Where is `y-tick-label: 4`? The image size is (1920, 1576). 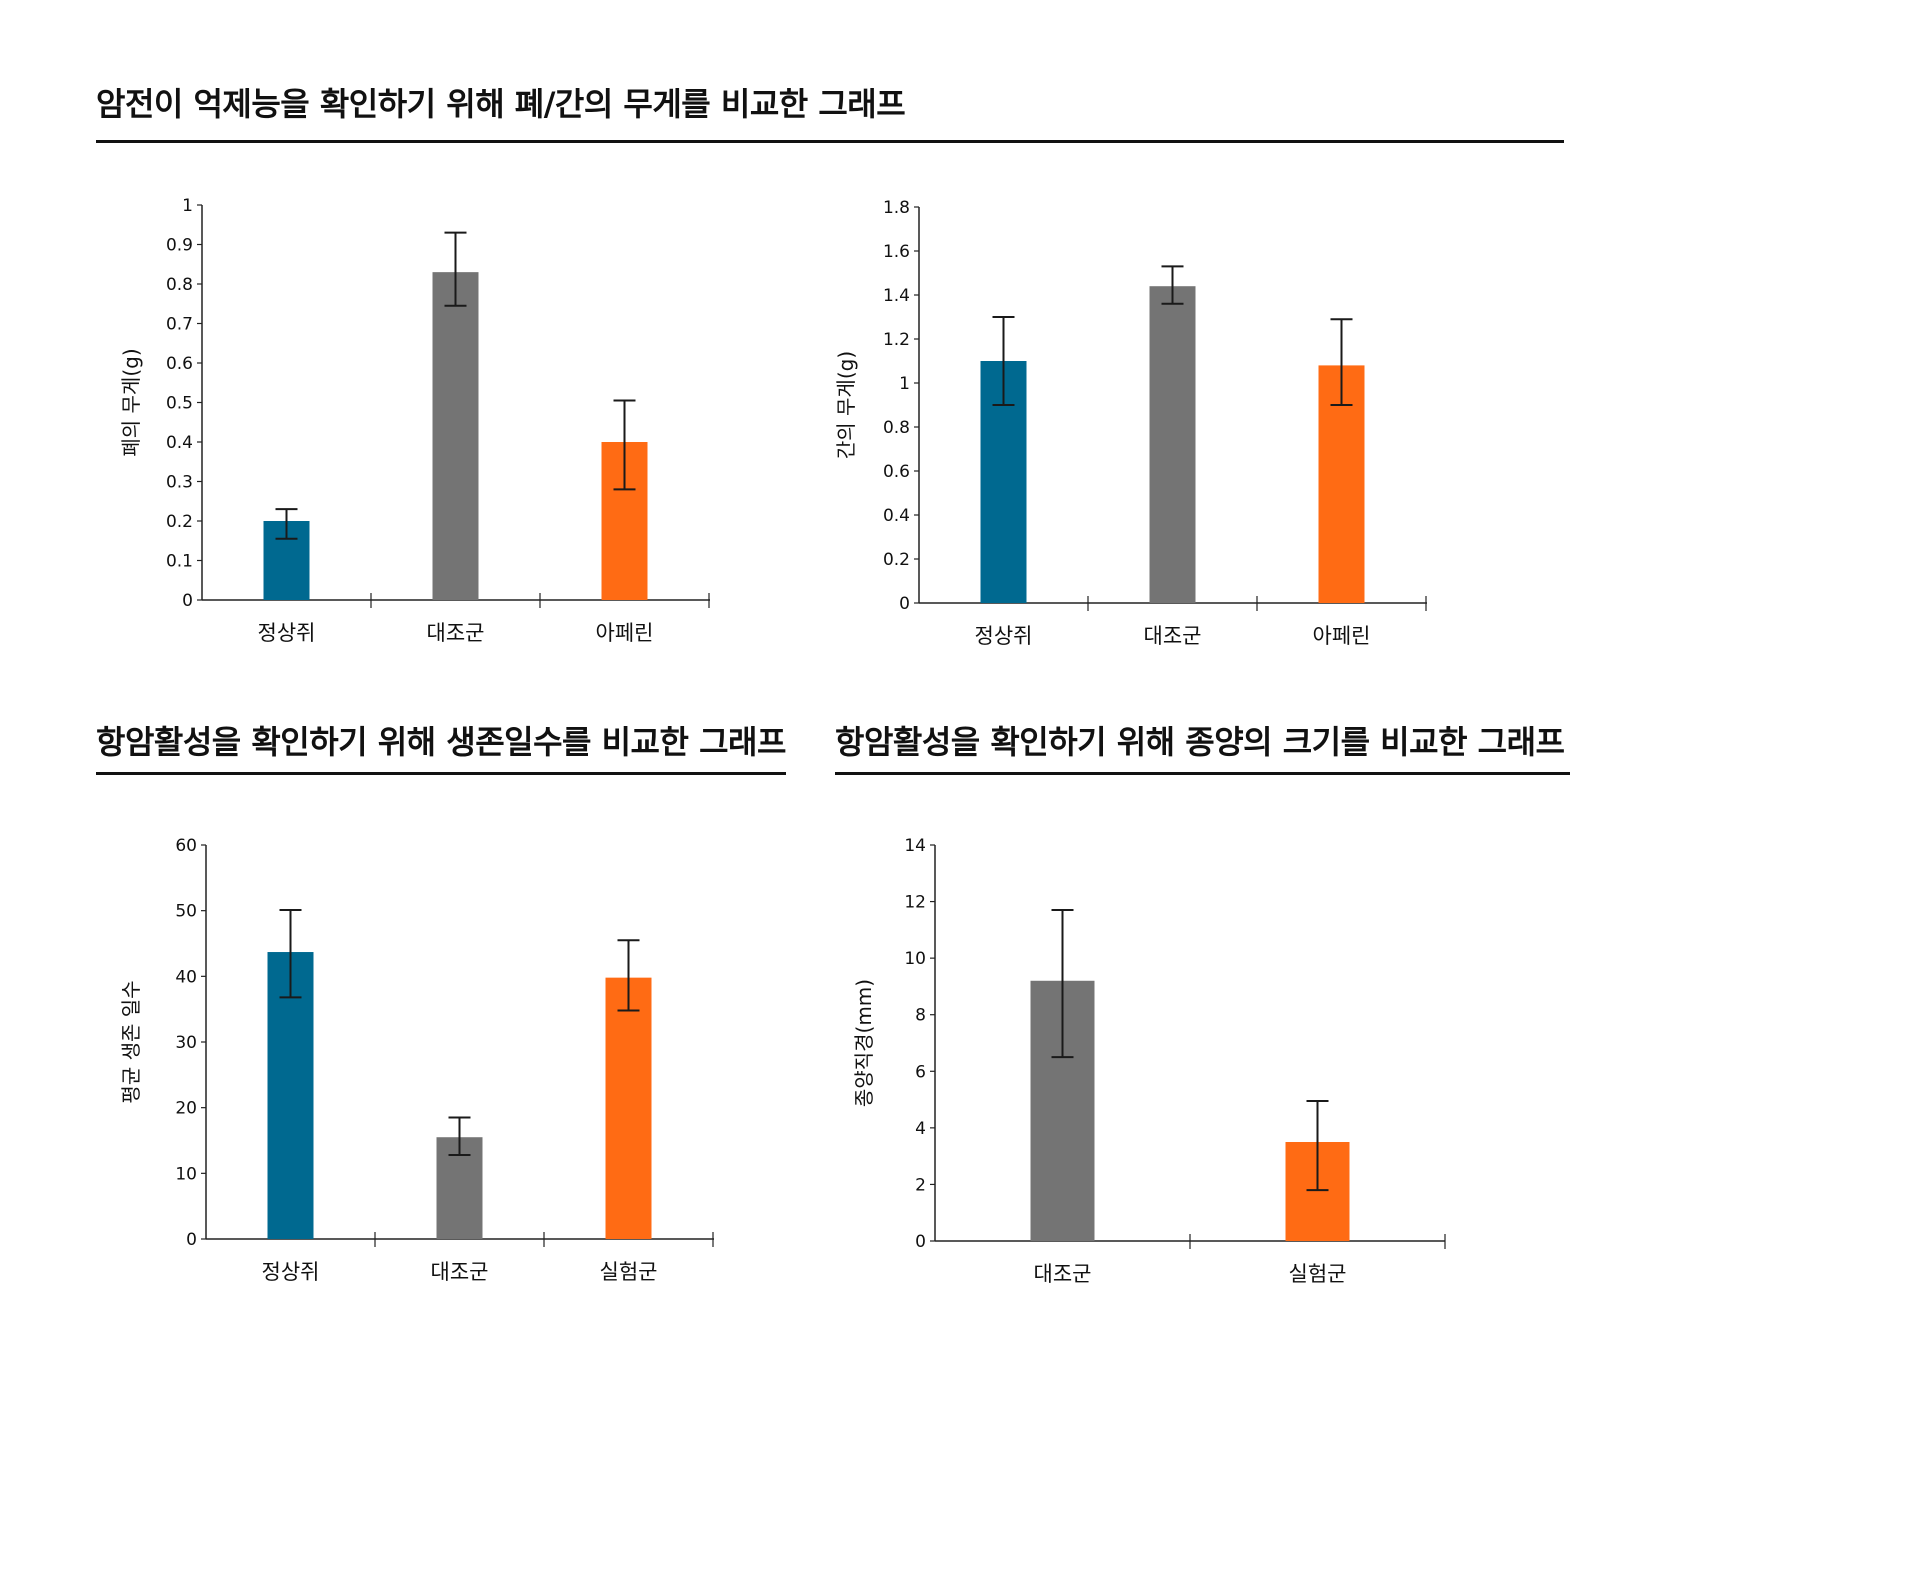
y-tick-label: 4 is located at coordinates (920, 1129).